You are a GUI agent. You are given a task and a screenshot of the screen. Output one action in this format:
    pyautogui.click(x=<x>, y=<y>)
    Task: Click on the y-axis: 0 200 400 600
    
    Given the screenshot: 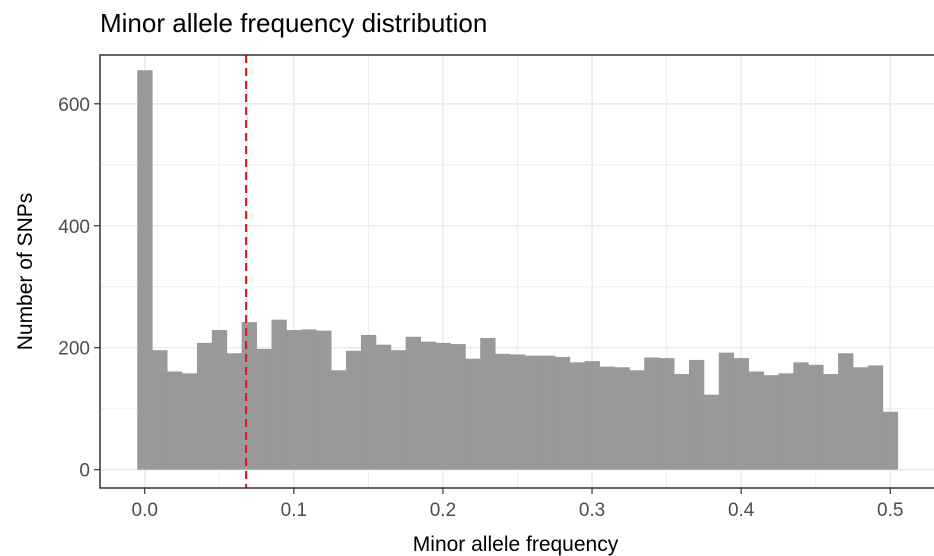 What is the action you would take?
    pyautogui.click(x=79, y=288)
    